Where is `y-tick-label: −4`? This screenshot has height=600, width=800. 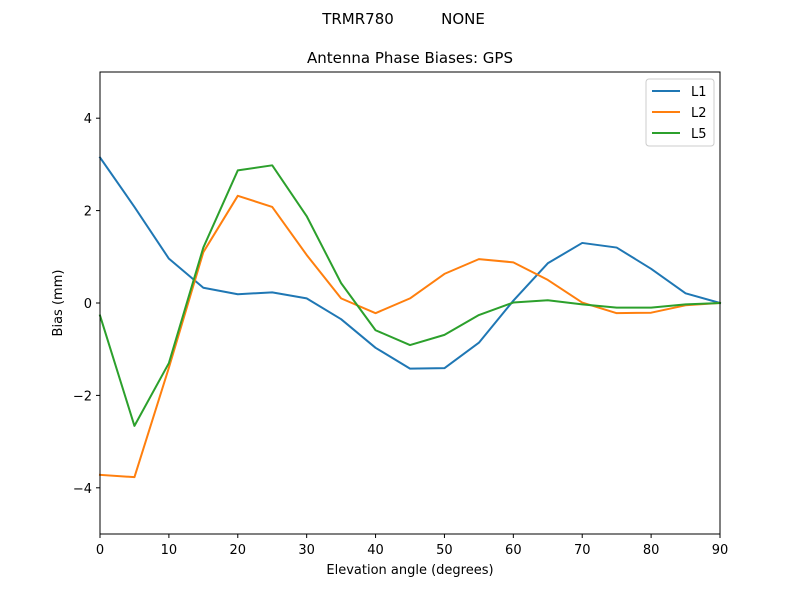 y-tick-label: −4 is located at coordinates (82, 489).